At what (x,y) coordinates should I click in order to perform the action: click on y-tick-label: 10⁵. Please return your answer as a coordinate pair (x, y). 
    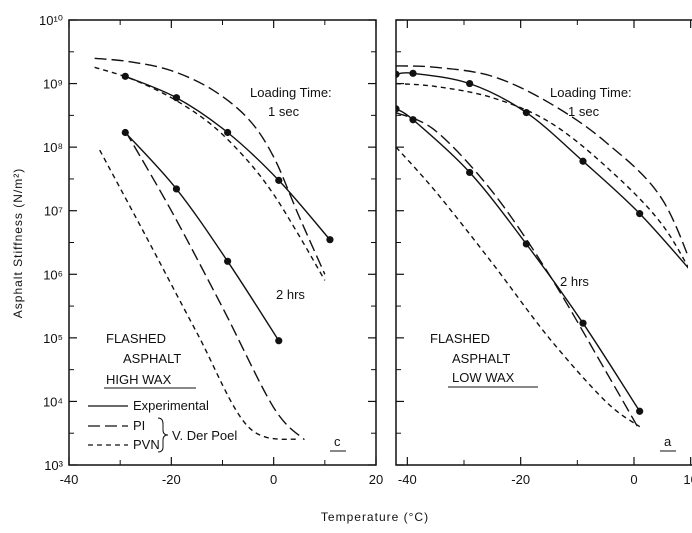
    Looking at the image, I should click on (53, 338).